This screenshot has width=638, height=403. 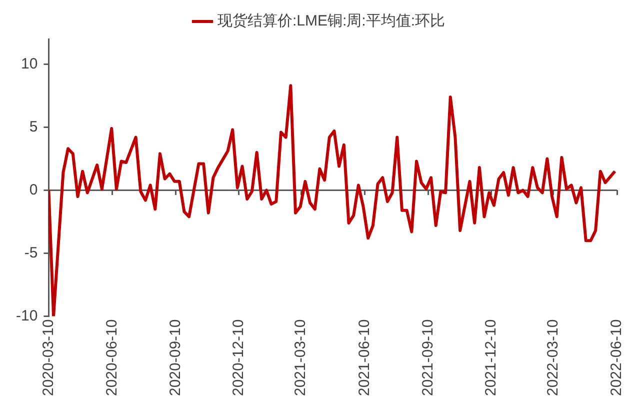 What do you see at coordinates (31, 253) in the screenshot?
I see `y-tick-label: -5` at bounding box center [31, 253].